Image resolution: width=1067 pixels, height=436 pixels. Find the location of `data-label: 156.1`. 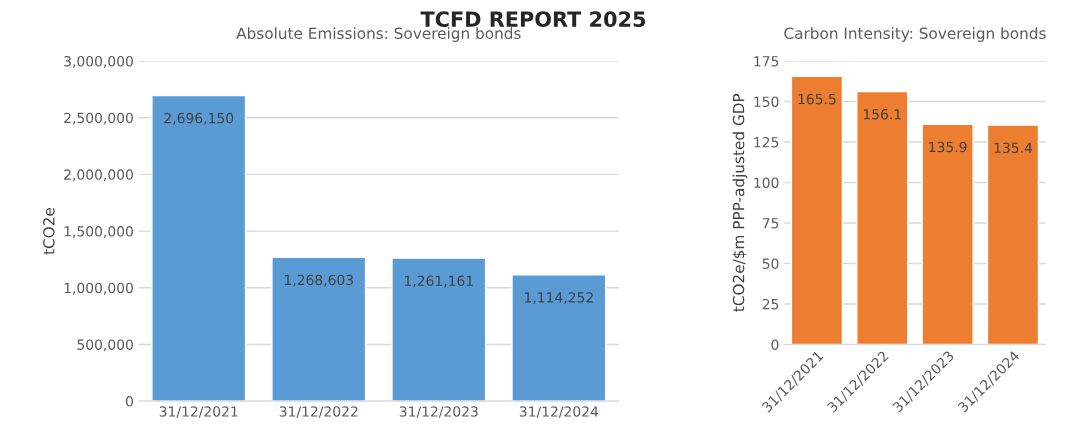

data-label: 156.1 is located at coordinates (882, 114).